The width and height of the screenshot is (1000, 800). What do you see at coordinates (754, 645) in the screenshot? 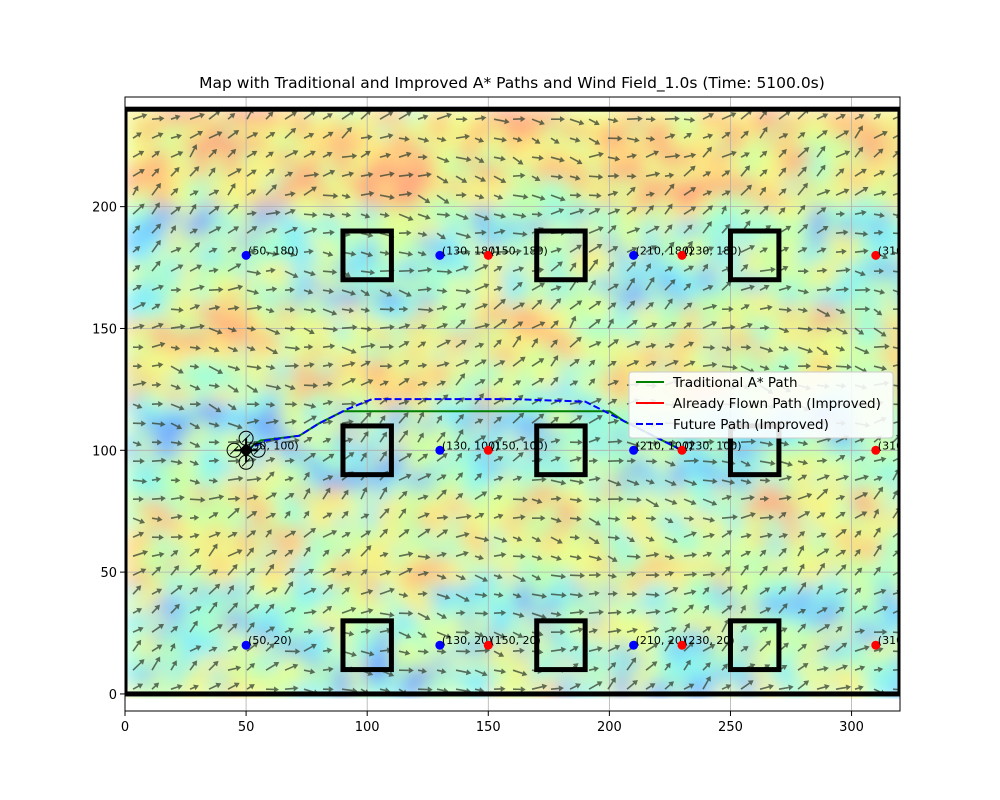
I see `obstacle-box` at bounding box center [754, 645].